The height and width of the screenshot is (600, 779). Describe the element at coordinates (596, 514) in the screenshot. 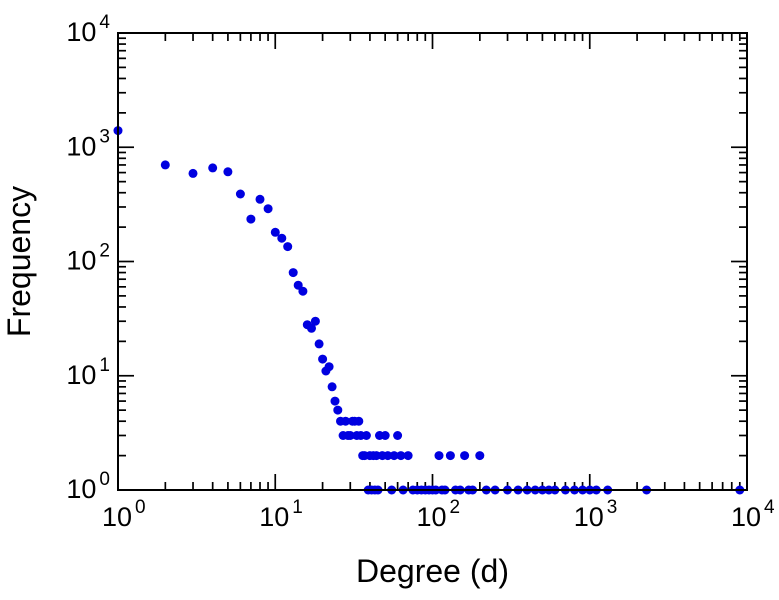

I see `x-tick-label: 10 3` at that location.